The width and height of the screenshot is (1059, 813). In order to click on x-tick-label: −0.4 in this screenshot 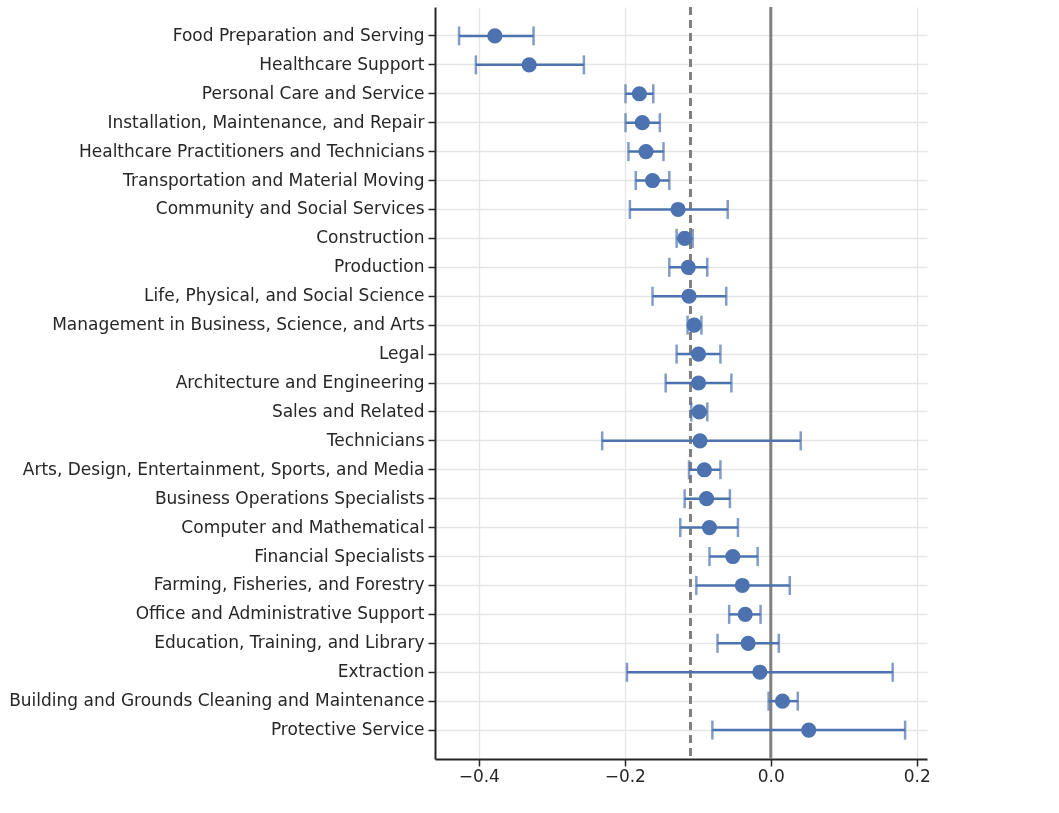, I will do `click(479, 775)`.